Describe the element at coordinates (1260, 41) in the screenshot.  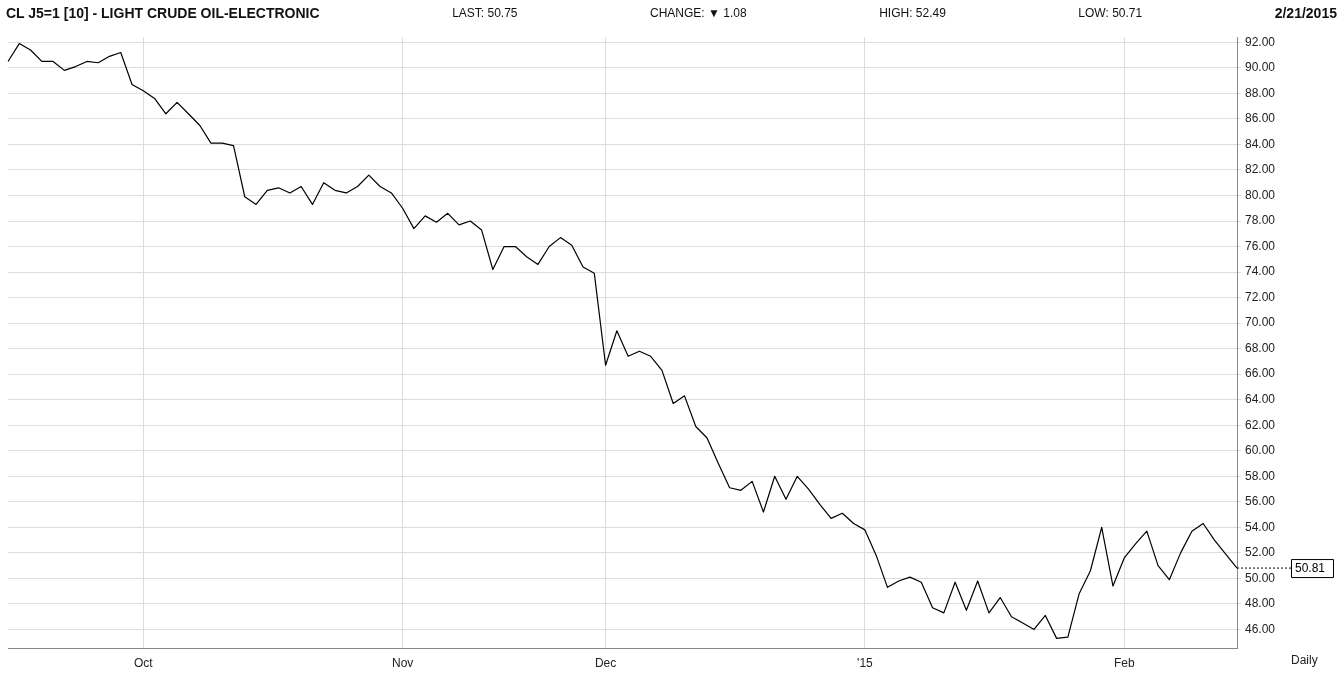
I see `y-tick-label: 92.00` at that location.